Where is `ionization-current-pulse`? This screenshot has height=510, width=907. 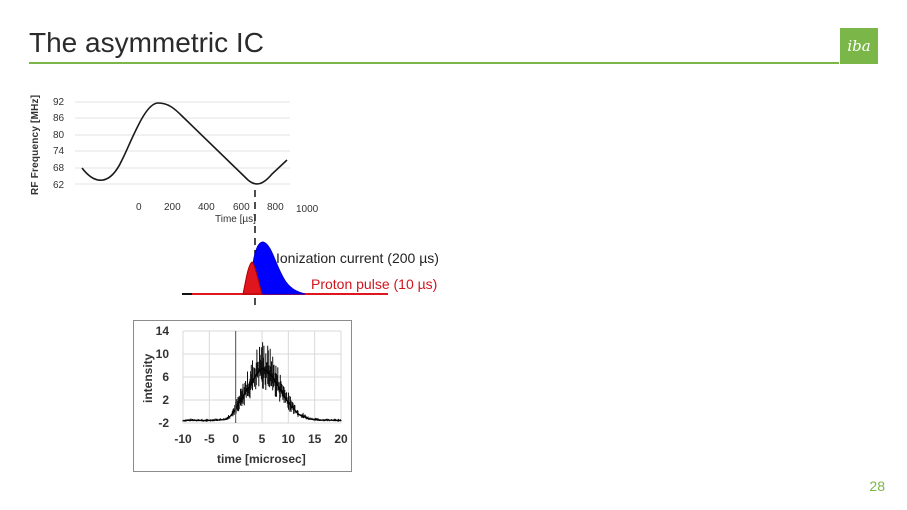
ionization-current-pulse is located at coordinates (277, 268).